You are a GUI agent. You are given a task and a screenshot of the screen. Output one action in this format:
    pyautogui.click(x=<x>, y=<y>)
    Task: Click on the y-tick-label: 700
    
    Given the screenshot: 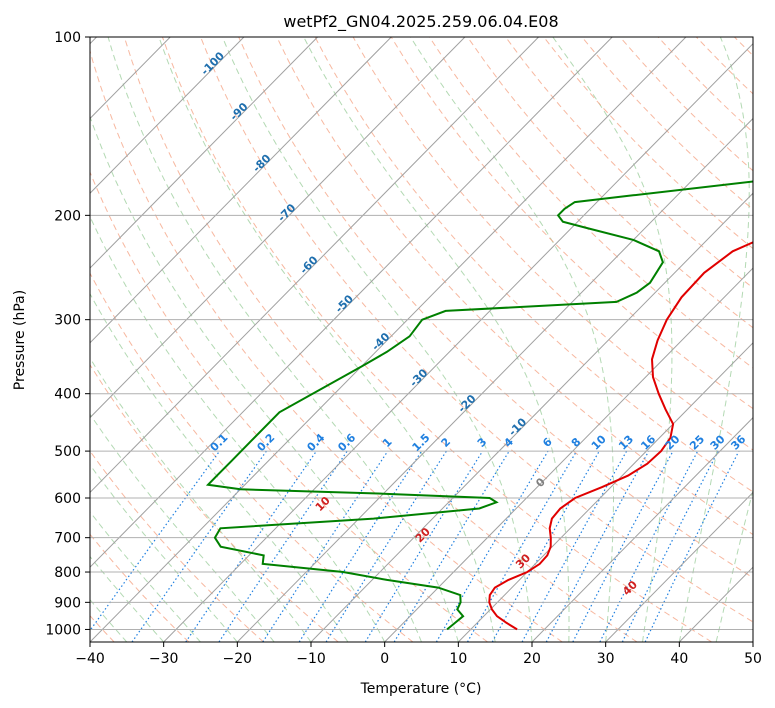 What is the action you would take?
    pyautogui.click(x=67, y=539)
    